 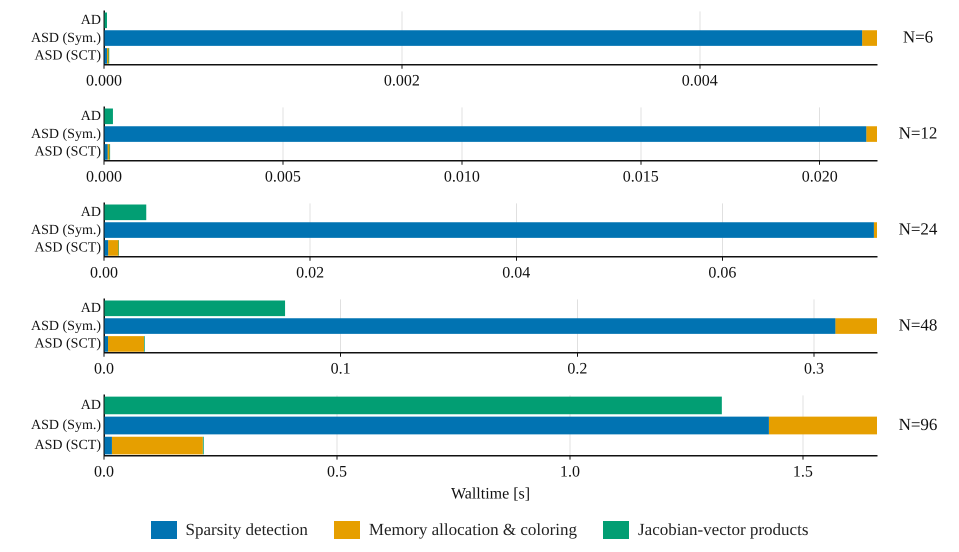 I want to click on x-tick-label: 0.00, so click(x=104, y=273).